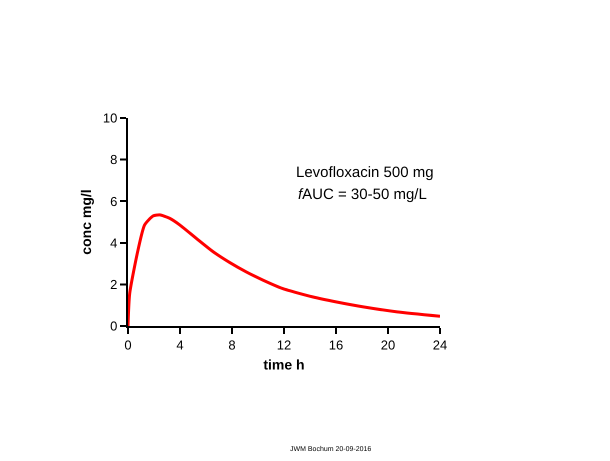  What do you see at coordinates (388, 345) in the screenshot?
I see `x-tick-label: 20` at bounding box center [388, 345].